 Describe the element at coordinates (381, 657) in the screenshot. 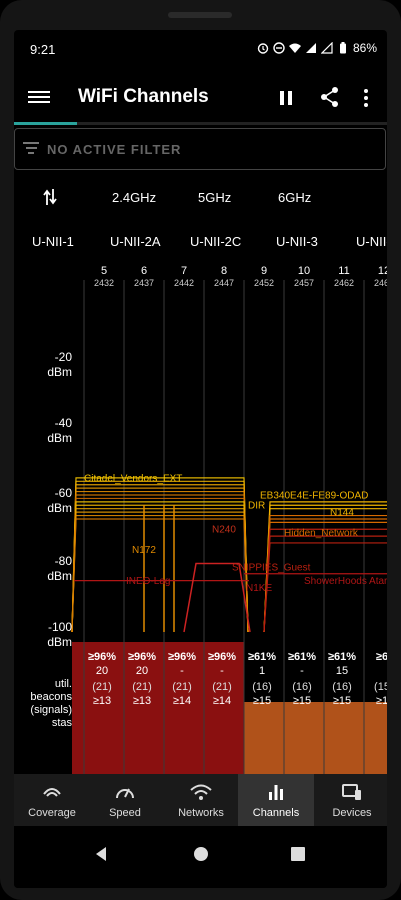

I see `util-percent: ≥6` at that location.